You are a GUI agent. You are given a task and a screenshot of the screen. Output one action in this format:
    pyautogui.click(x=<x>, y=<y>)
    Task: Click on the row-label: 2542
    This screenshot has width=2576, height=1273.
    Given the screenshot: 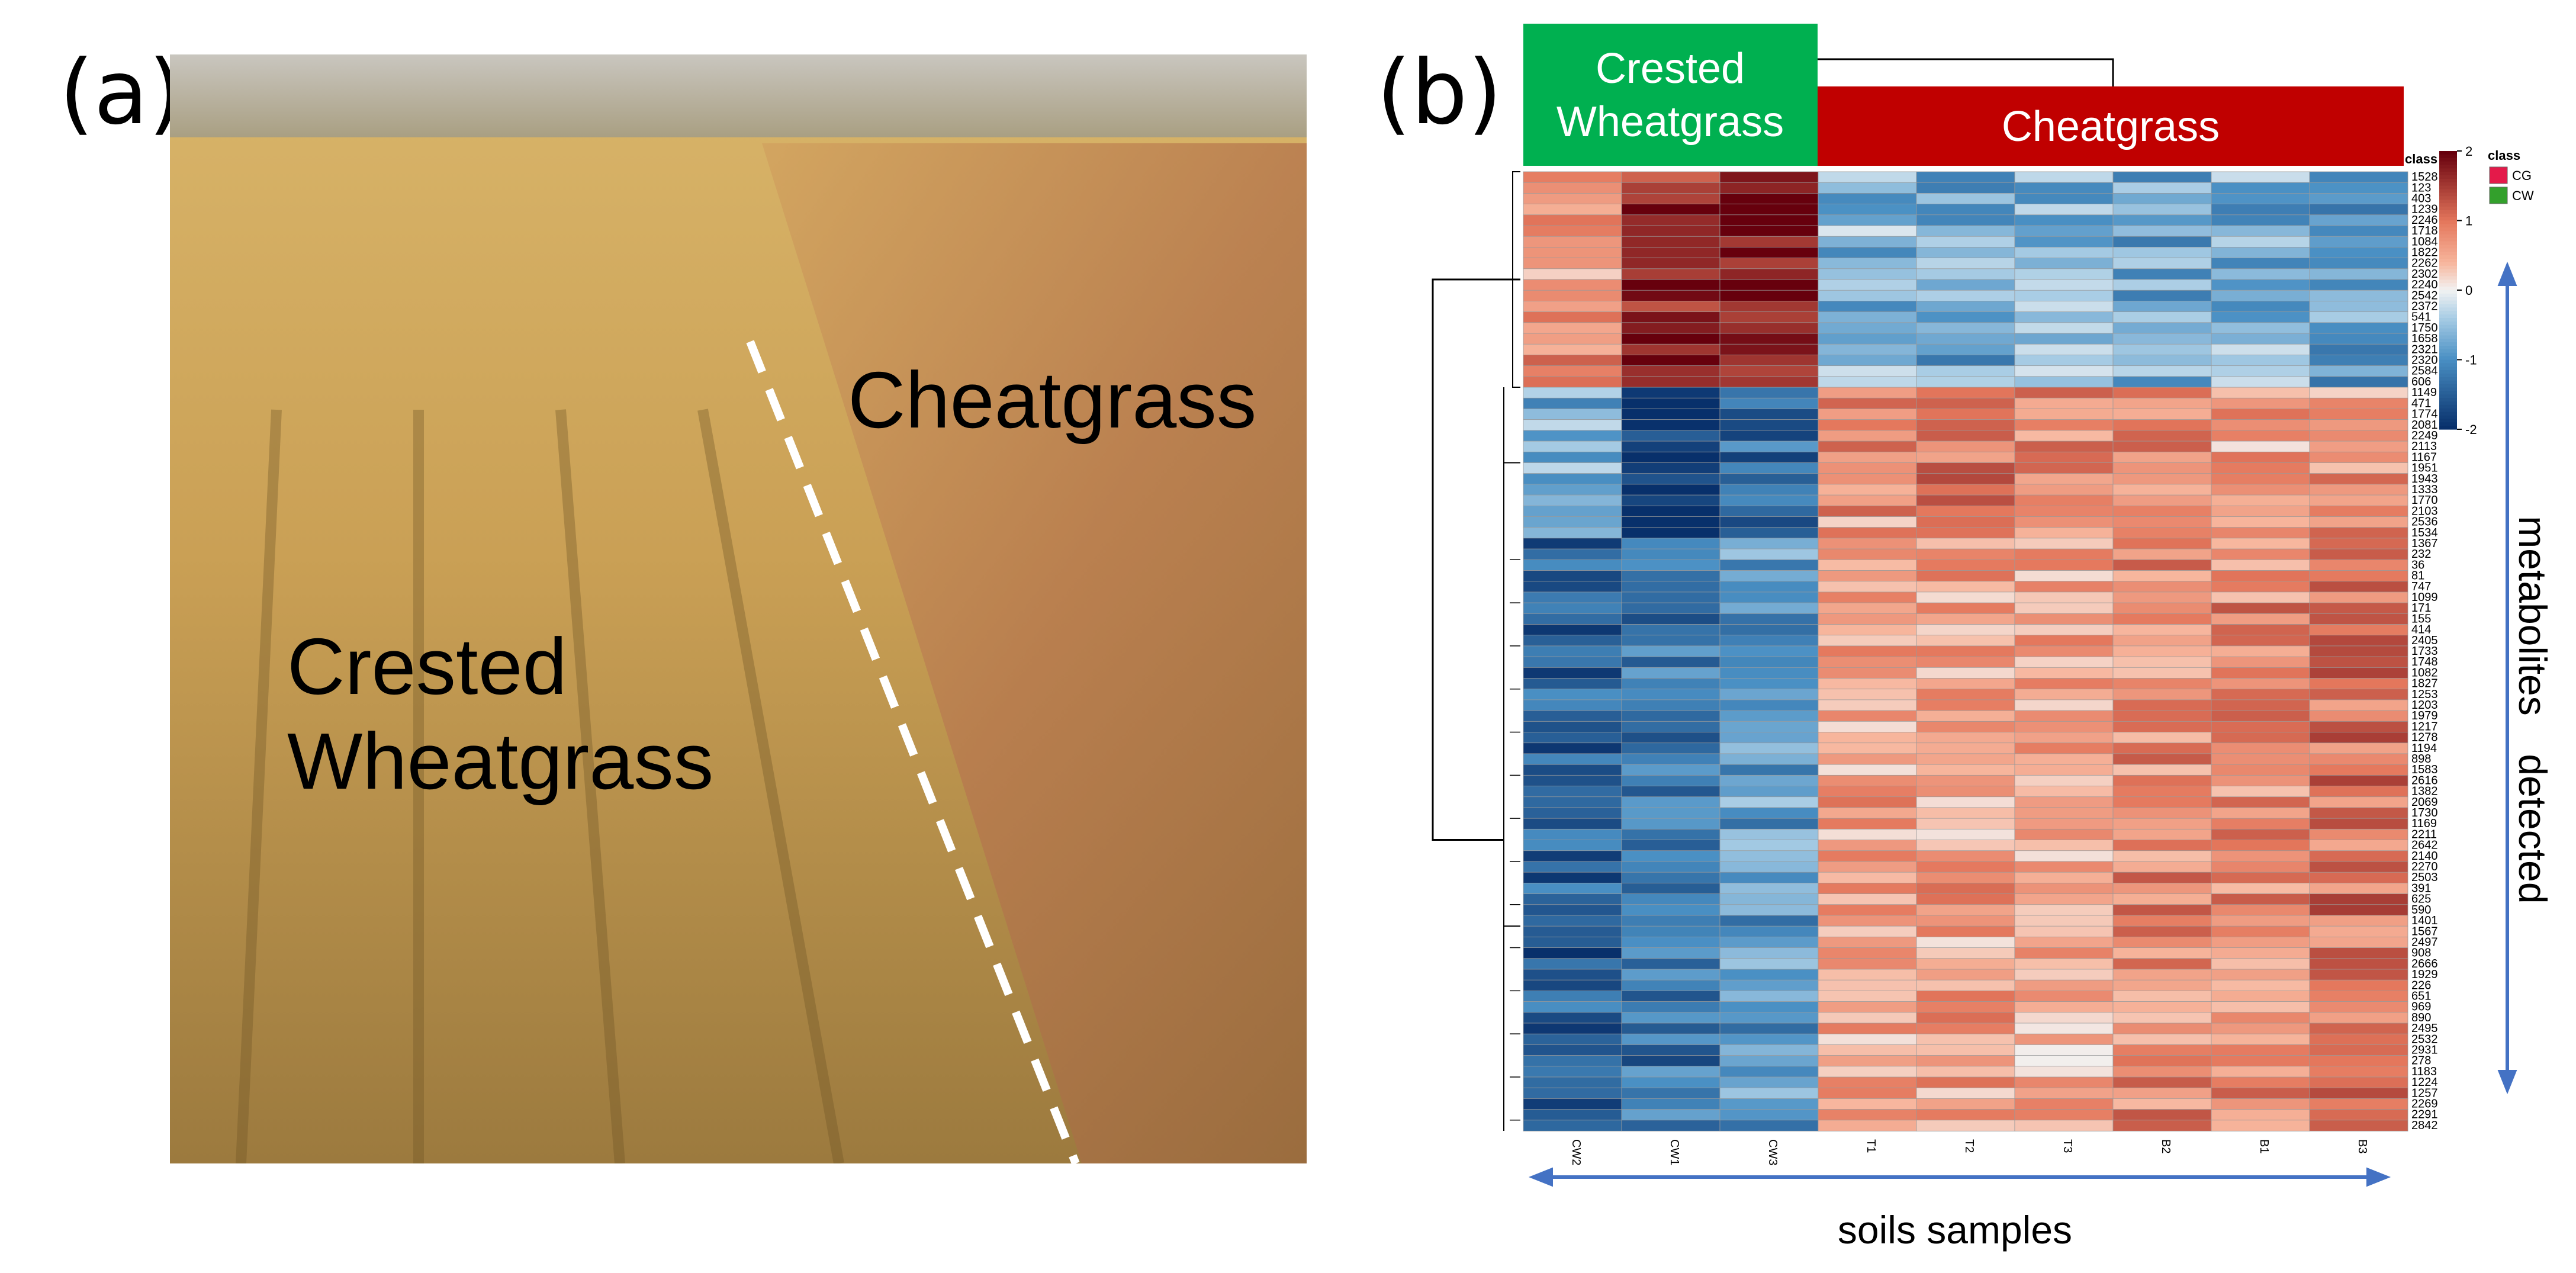 What is the action you would take?
    pyautogui.click(x=2425, y=295)
    